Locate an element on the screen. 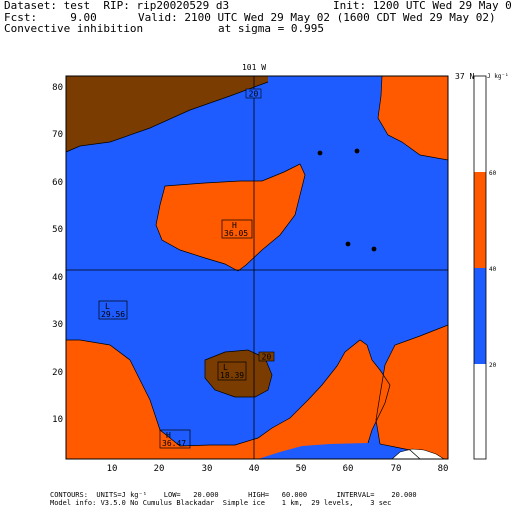 This screenshot has height=512, width=512. forecast-hour-label: Fcst: 9.00 is located at coordinates (50, 17).